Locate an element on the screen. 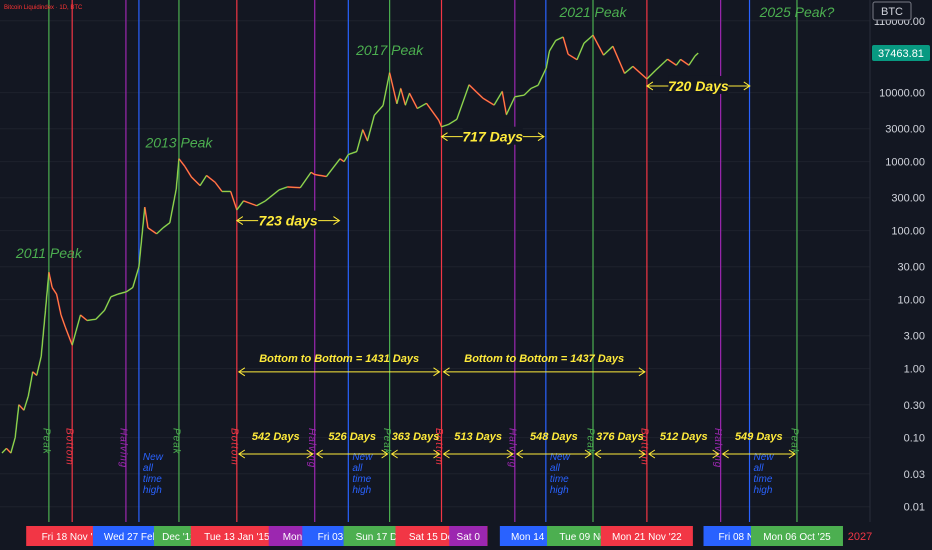 The width and height of the screenshot is (932, 550). symbol-label: BTC is located at coordinates (892, 12).